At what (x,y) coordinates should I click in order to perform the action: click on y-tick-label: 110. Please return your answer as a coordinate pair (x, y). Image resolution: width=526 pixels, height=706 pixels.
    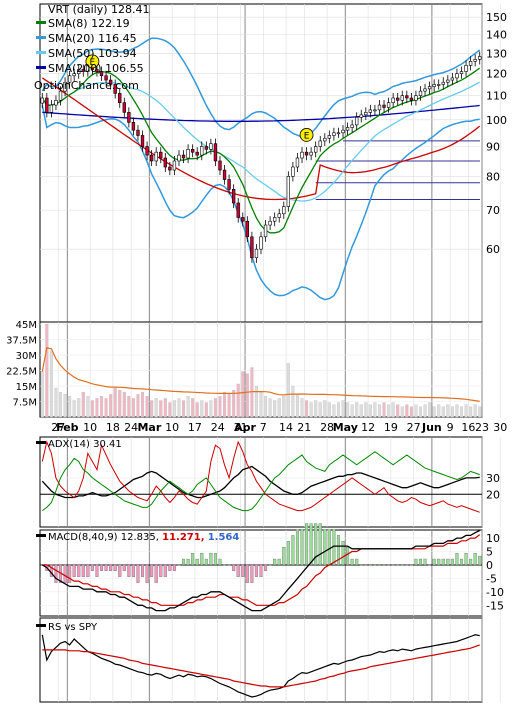
    Looking at the image, I should click on (496, 96).